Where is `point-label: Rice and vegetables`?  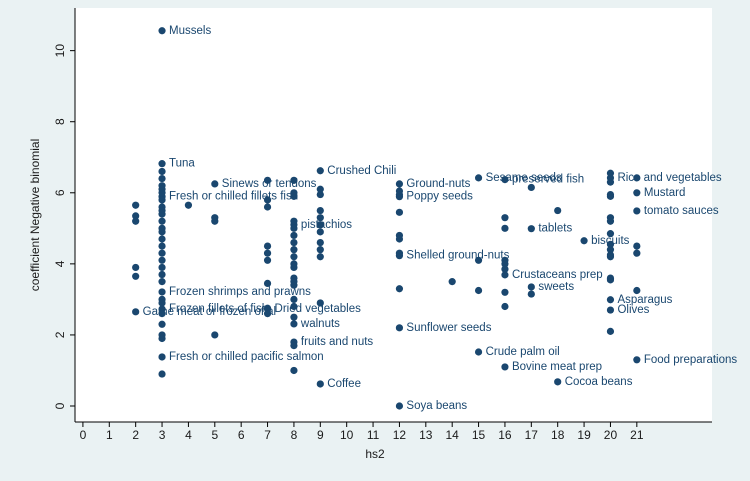 point-label: Rice and vegetables is located at coordinates (669, 178).